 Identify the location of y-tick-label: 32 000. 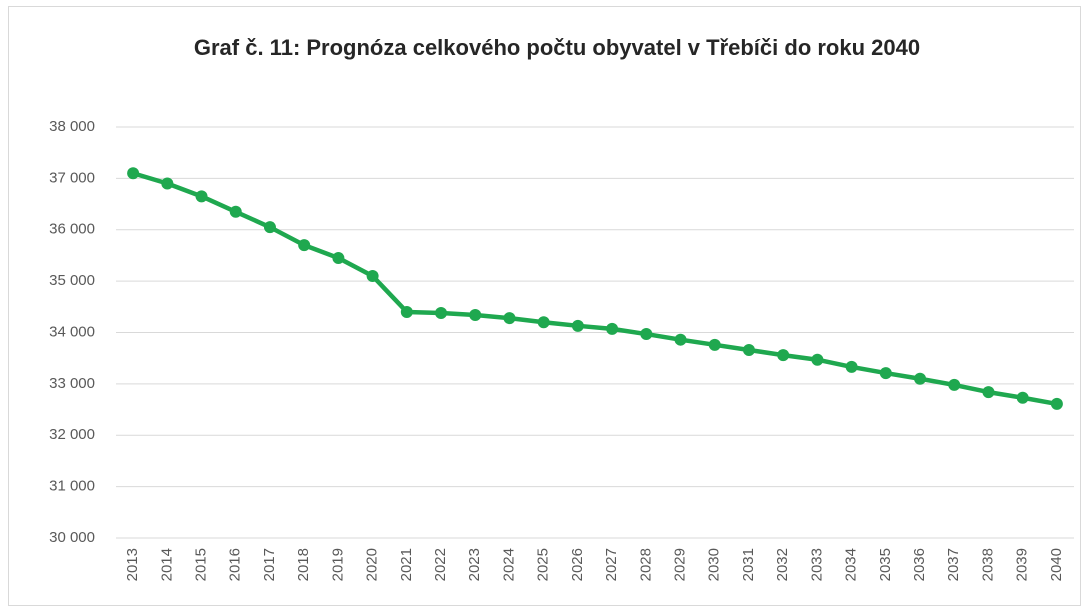
(72, 434).